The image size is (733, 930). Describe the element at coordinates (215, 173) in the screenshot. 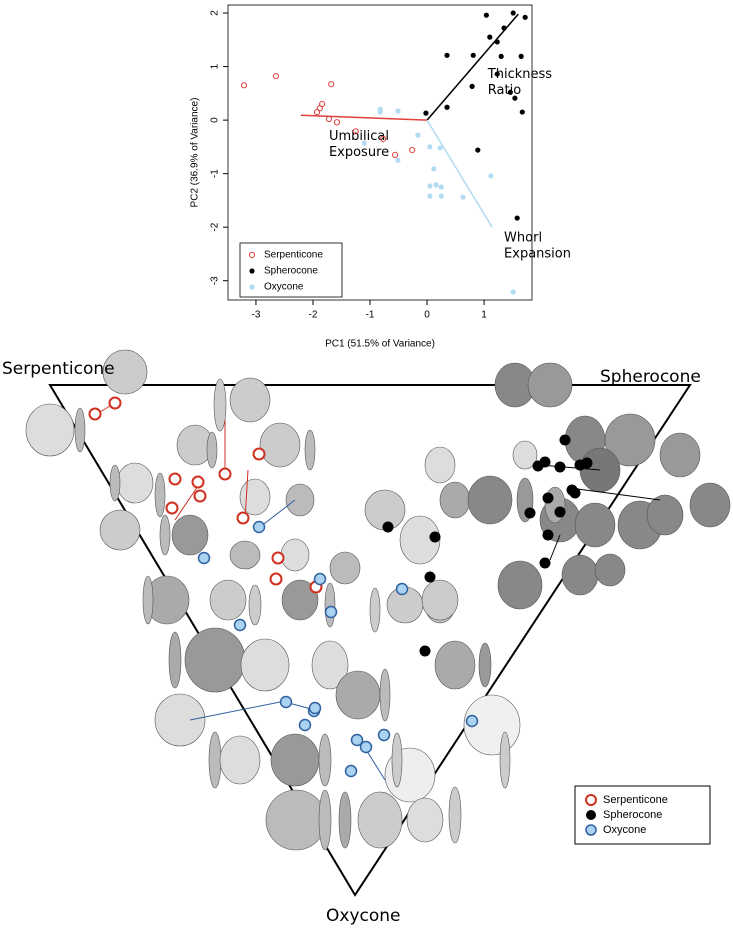

I see `y-tick-label: -1` at that location.